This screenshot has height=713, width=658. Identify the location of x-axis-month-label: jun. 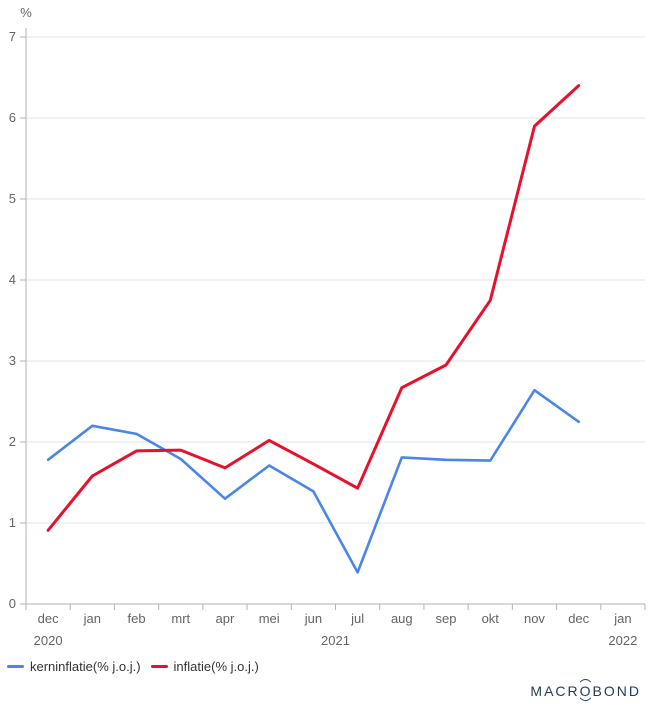
(313, 618).